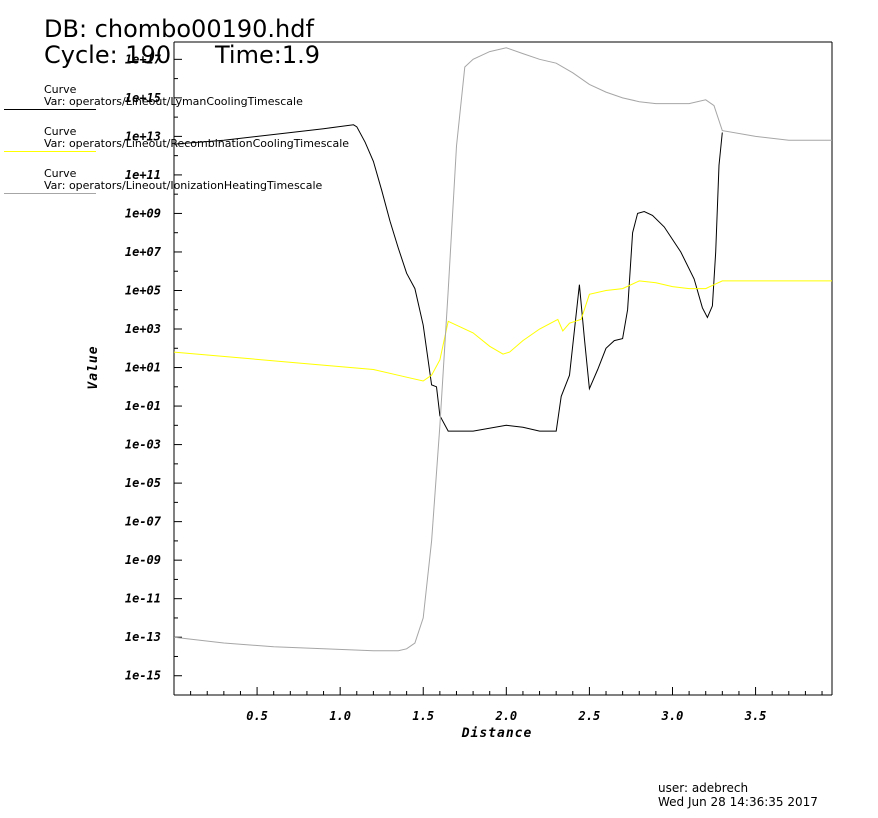  What do you see at coordinates (179, 29) in the screenshot?
I see `database-title: DB: chombo00190.hdf` at bounding box center [179, 29].